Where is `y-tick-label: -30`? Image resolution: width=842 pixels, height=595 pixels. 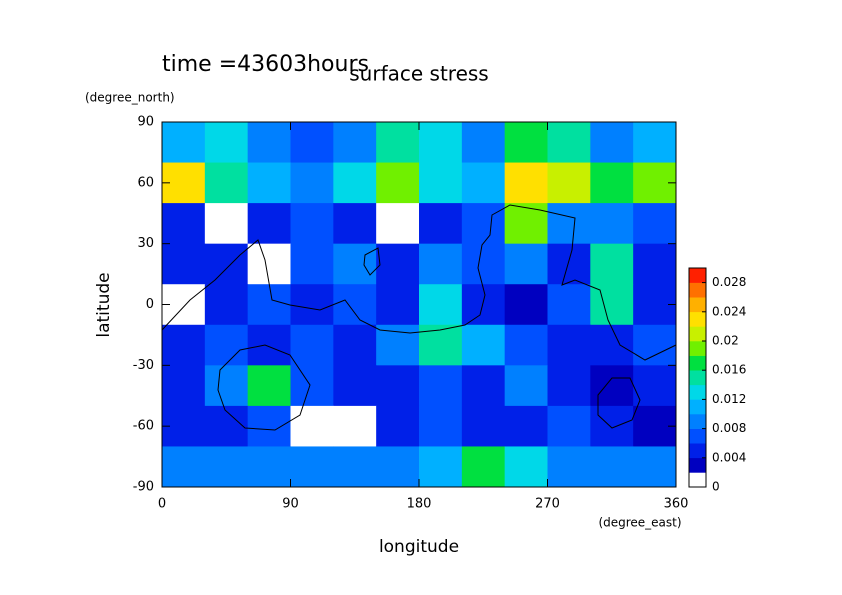
y-tick-label: -30 is located at coordinates (143, 365).